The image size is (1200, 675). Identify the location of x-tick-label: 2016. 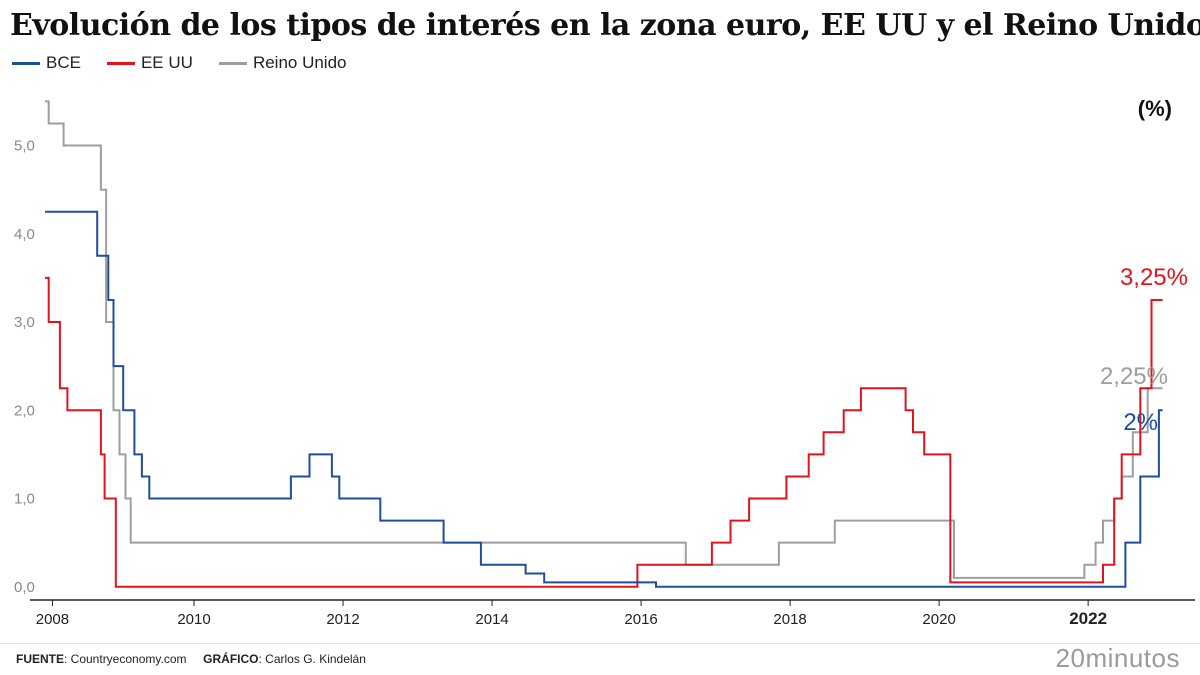
(640, 619).